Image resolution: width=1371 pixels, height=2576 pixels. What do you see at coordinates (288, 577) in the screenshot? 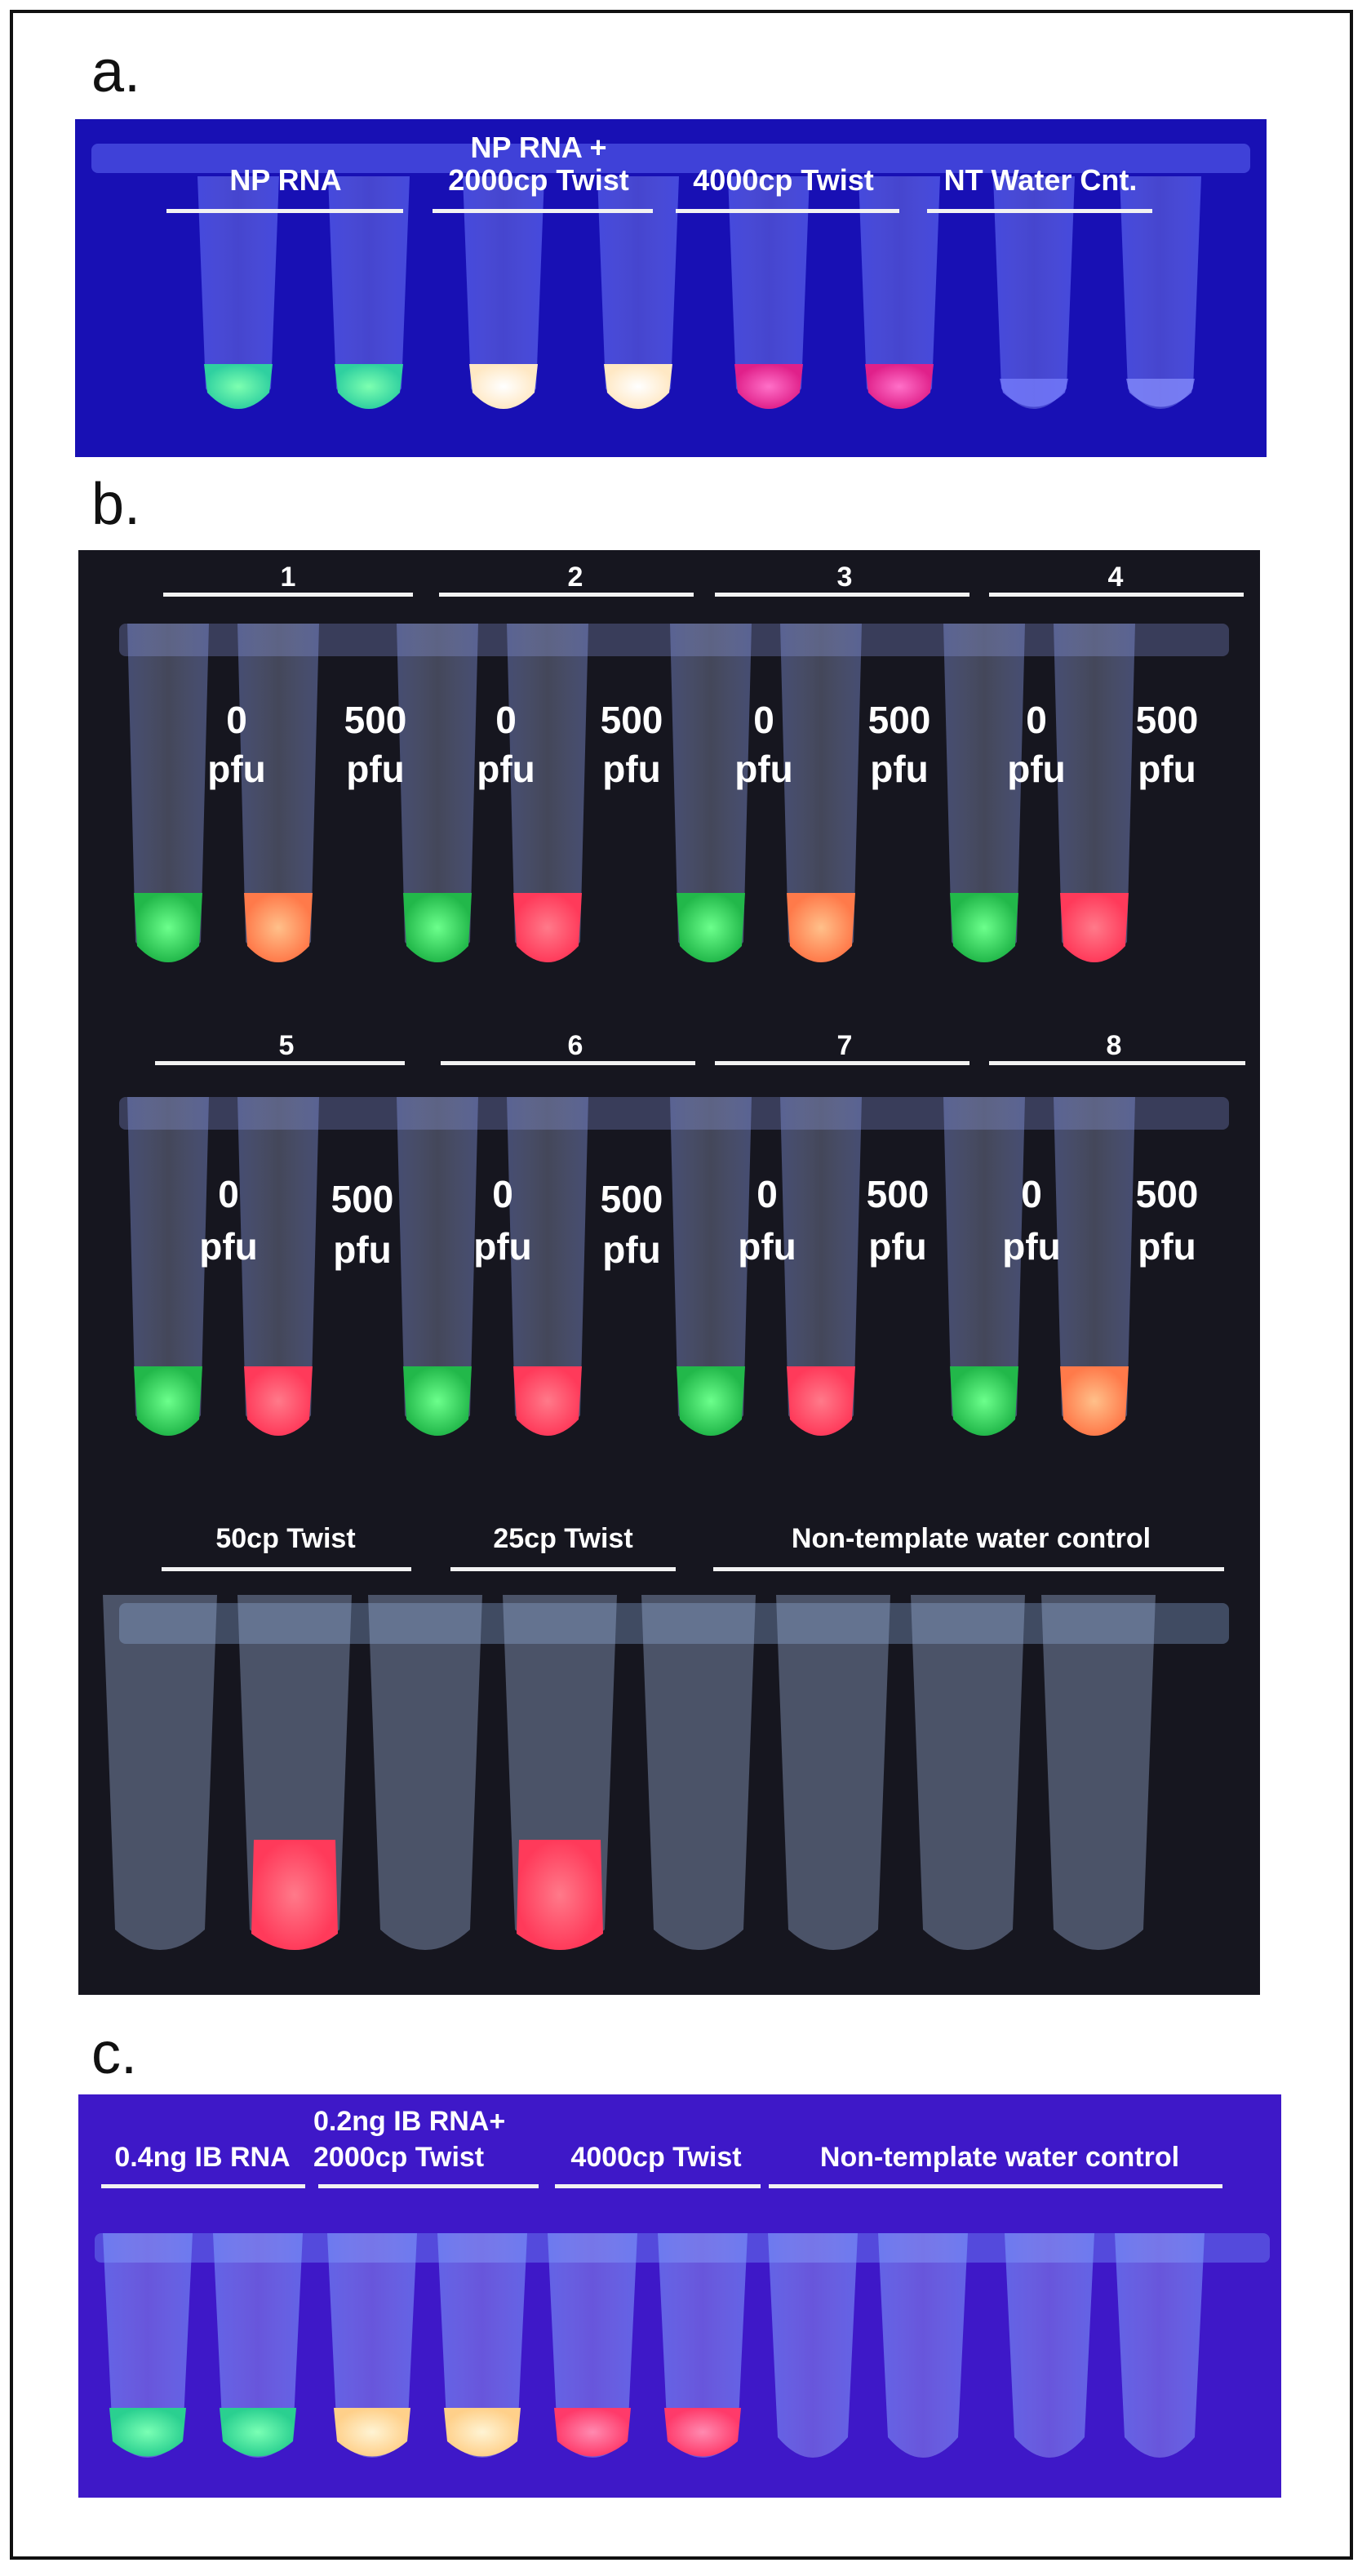
I see `panel-b-group-1: 1` at bounding box center [288, 577].